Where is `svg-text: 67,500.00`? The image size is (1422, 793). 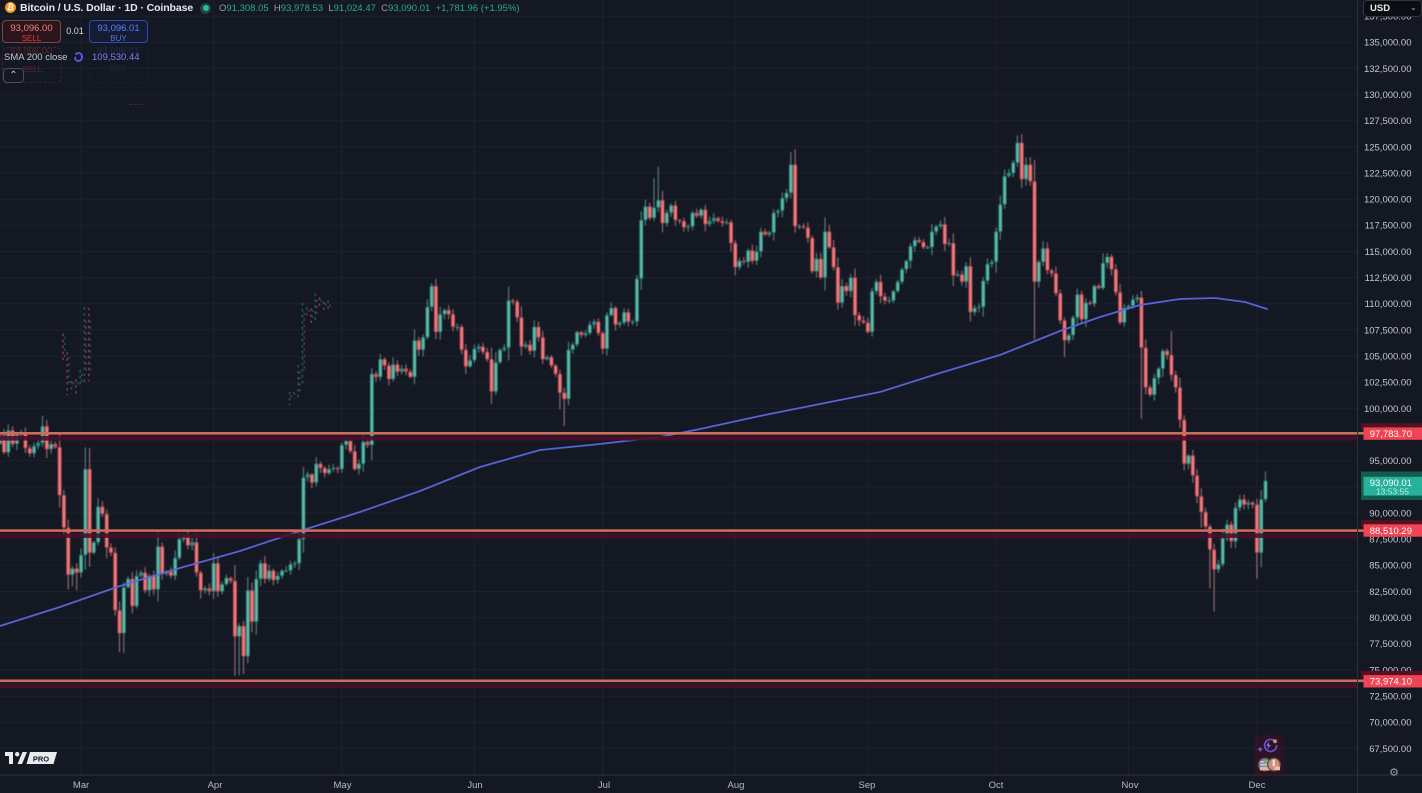
svg-text: 67,500.00 is located at coordinates (1390, 749).